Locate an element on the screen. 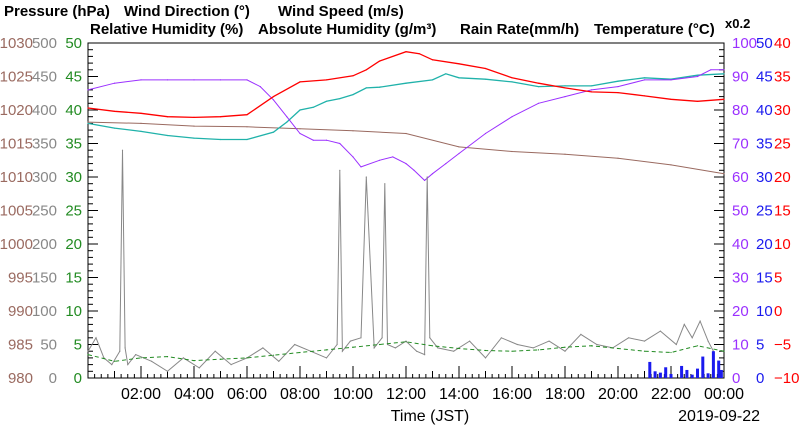 This screenshot has height=434, width=800. left-tick-pressure-1: 985 is located at coordinates (20, 345).